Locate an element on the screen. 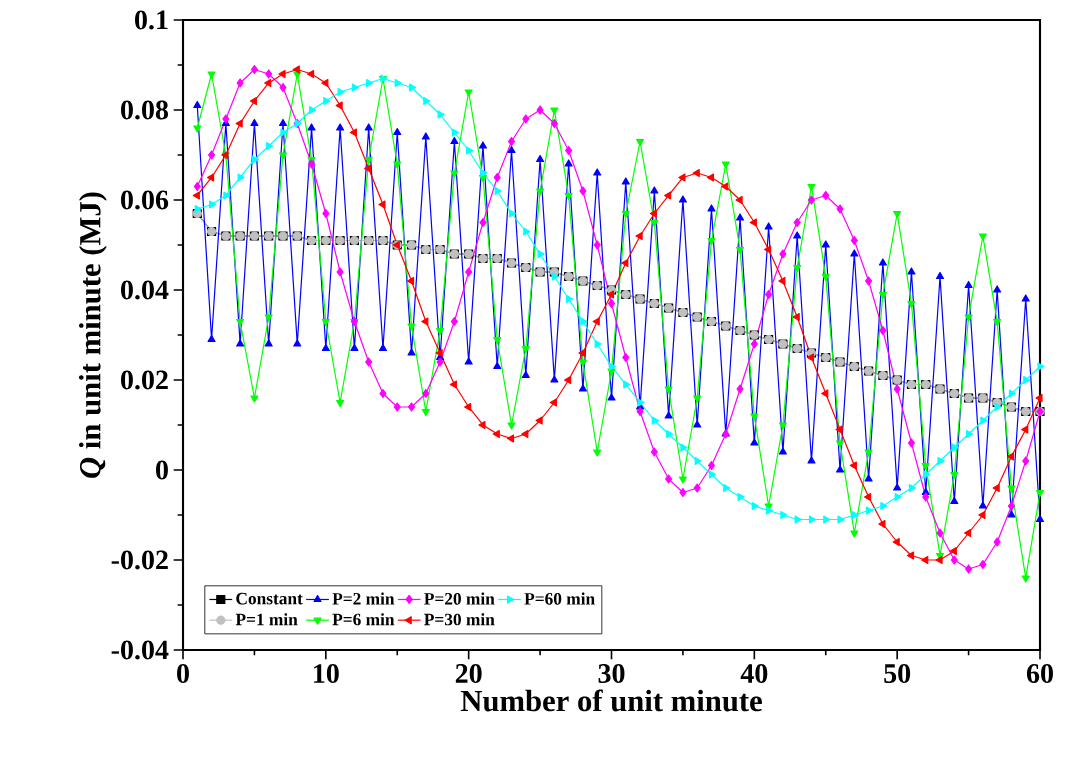 Image resolution: width=1067 pixels, height=765 pixels. legend-label: P=20 min is located at coordinates (459, 598).